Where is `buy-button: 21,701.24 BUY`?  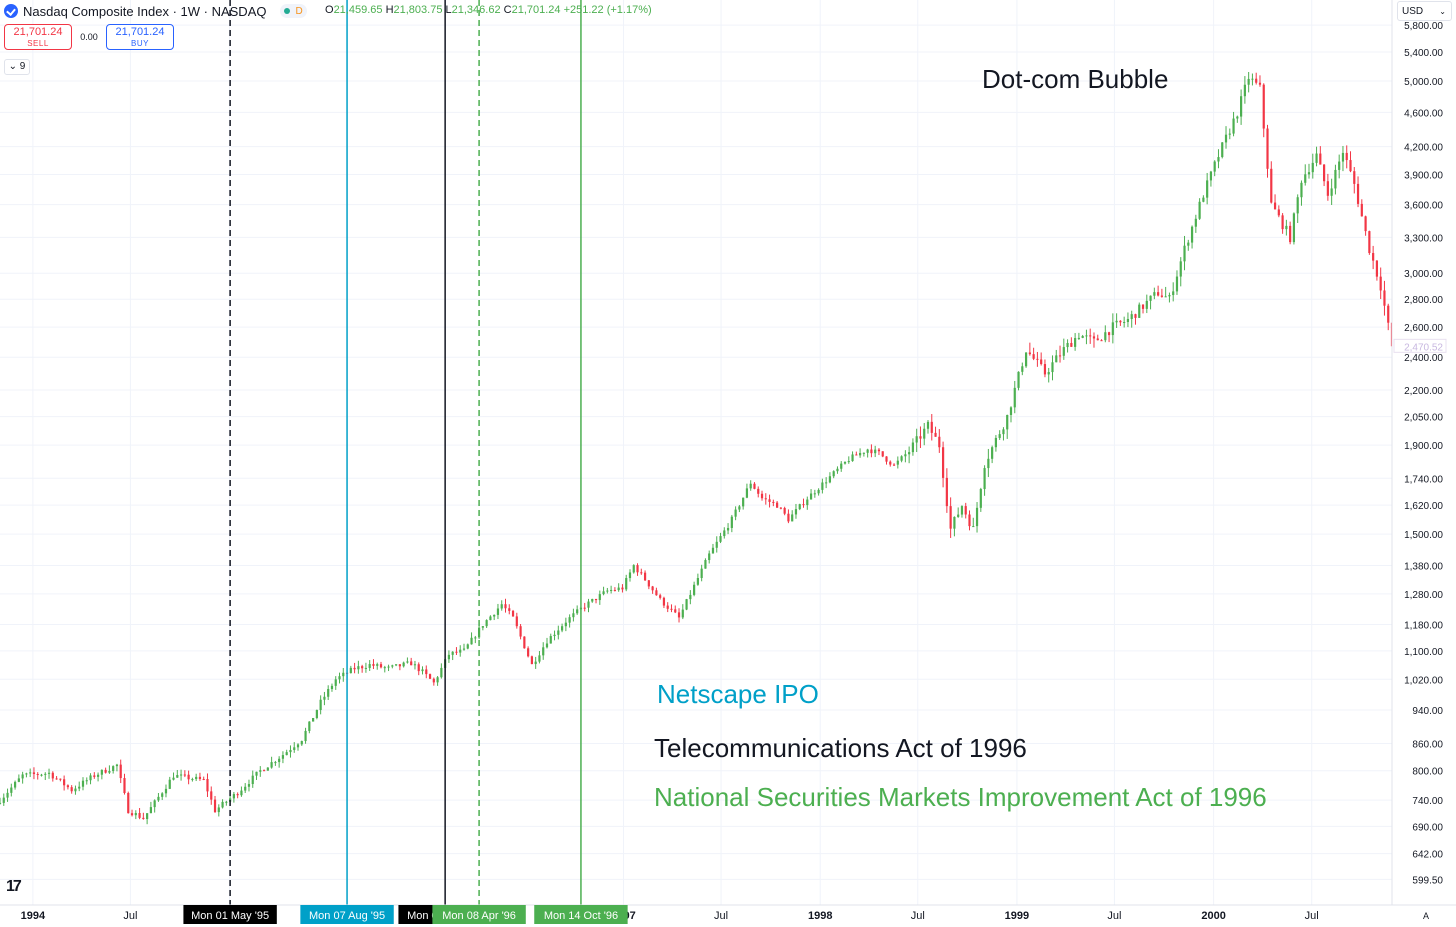
buy-button: 21,701.24 BUY is located at coordinates (140, 37).